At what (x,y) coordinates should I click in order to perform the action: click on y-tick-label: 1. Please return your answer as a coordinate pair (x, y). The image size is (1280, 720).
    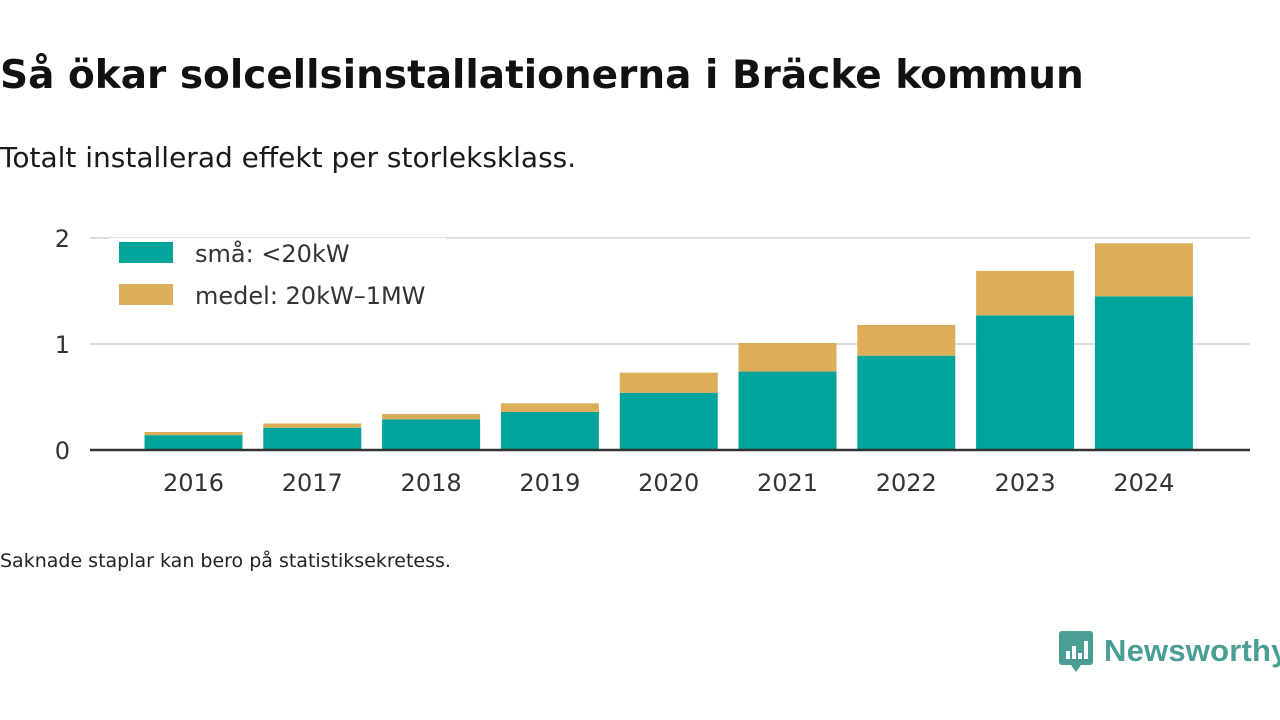
    Looking at the image, I should click on (62, 345).